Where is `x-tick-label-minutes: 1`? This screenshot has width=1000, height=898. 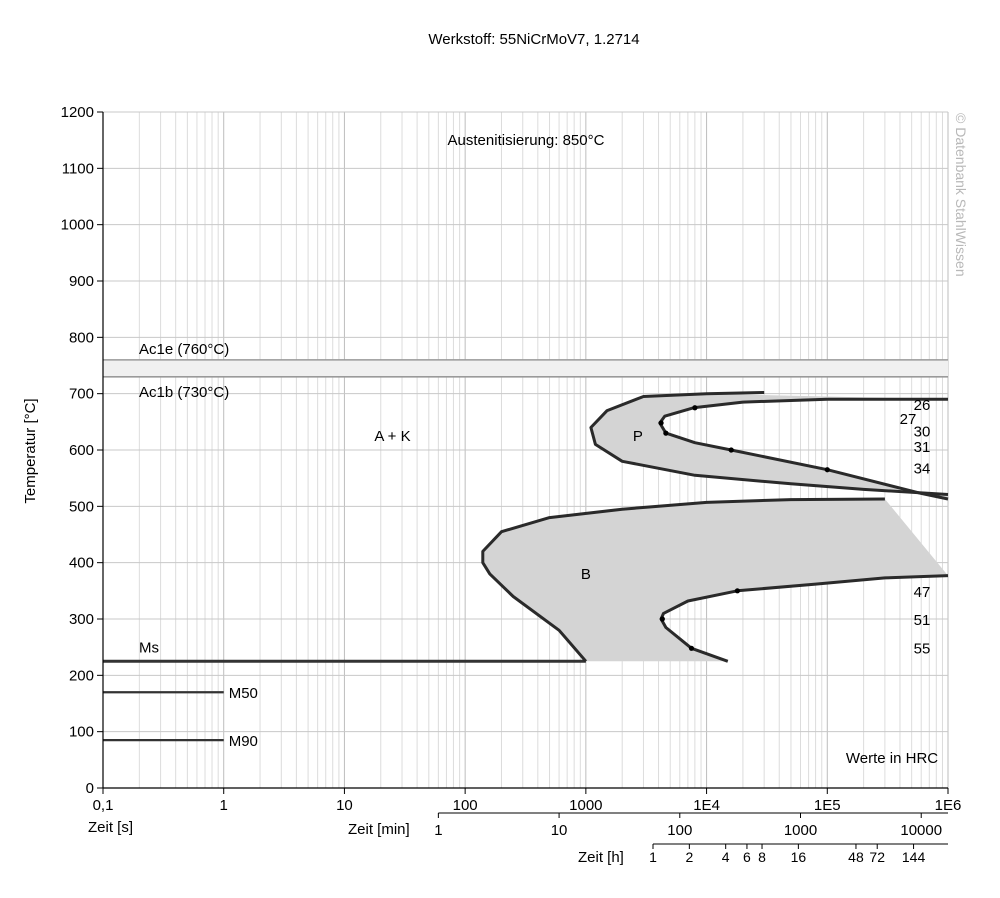
x-tick-label-minutes: 1 is located at coordinates (438, 830).